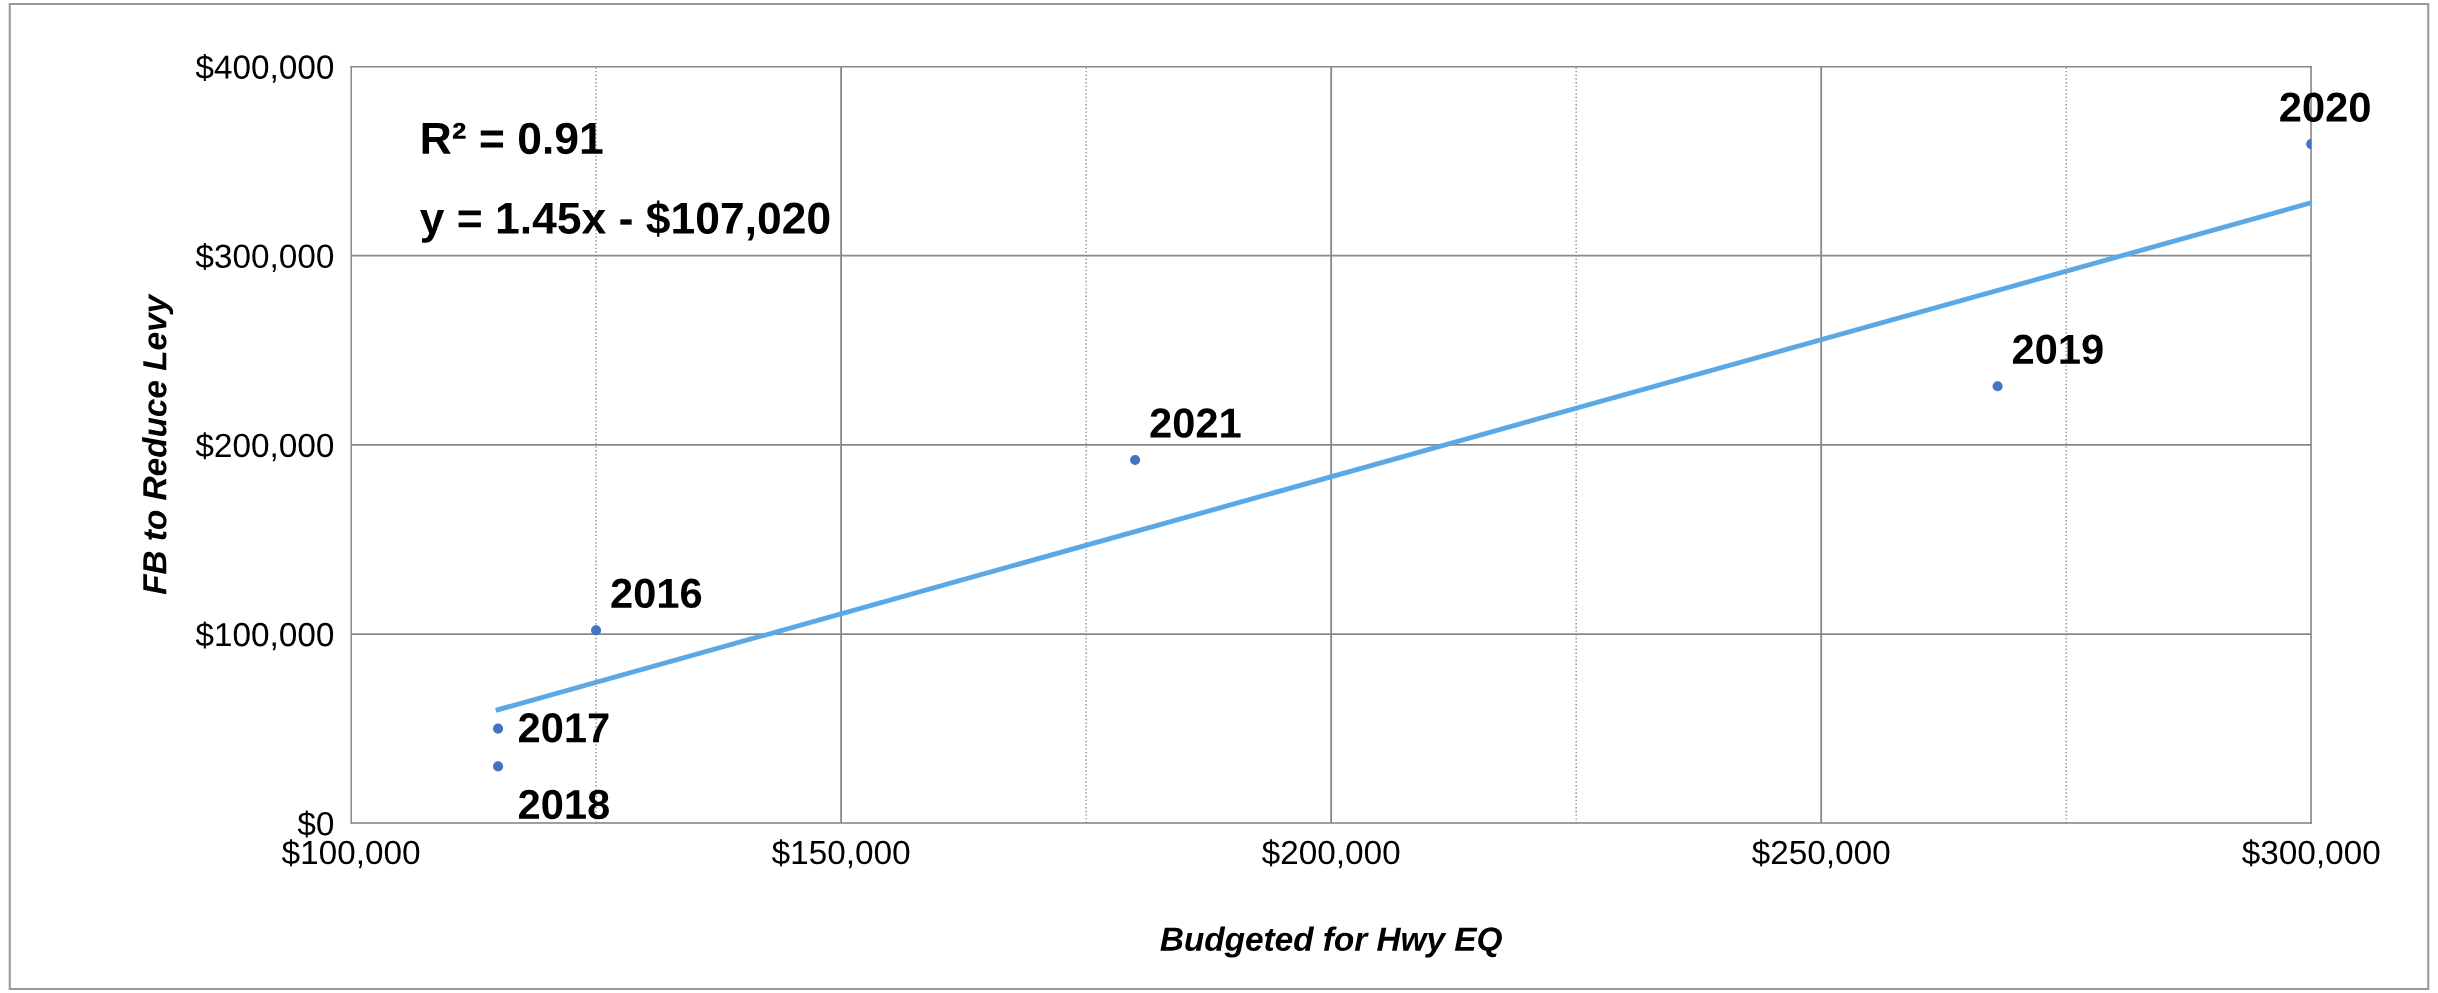  Describe the element at coordinates (264, 447) in the screenshot. I see `y-tick-label: $200,000` at that location.